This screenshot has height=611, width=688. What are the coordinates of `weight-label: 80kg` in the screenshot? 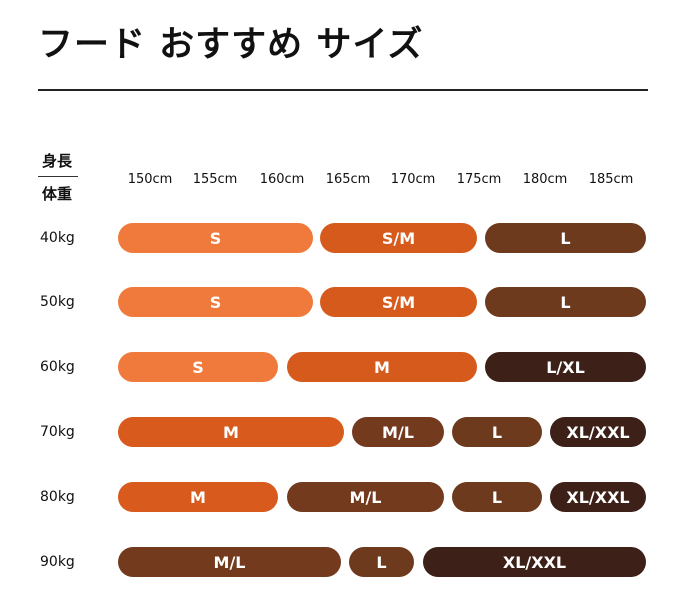 It's located at (57, 497).